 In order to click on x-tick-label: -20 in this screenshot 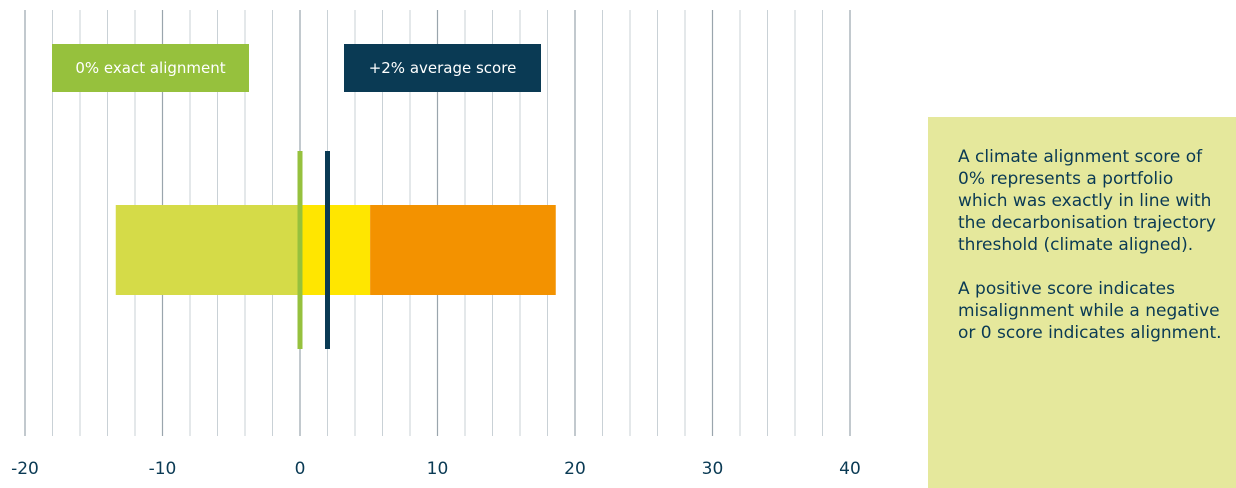, I will do `click(25, 469)`.